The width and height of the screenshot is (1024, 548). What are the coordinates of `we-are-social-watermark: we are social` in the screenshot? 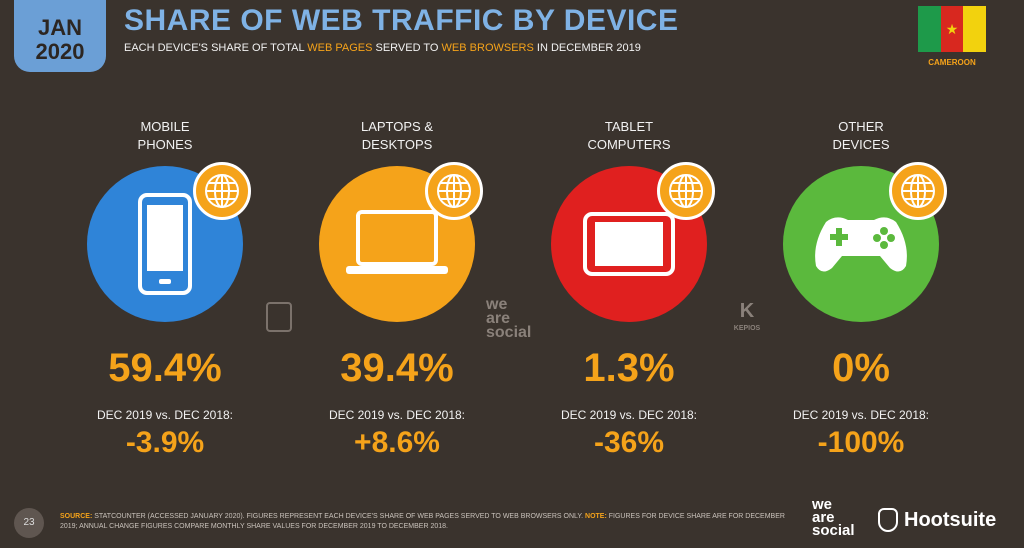 It's located at (509, 318).